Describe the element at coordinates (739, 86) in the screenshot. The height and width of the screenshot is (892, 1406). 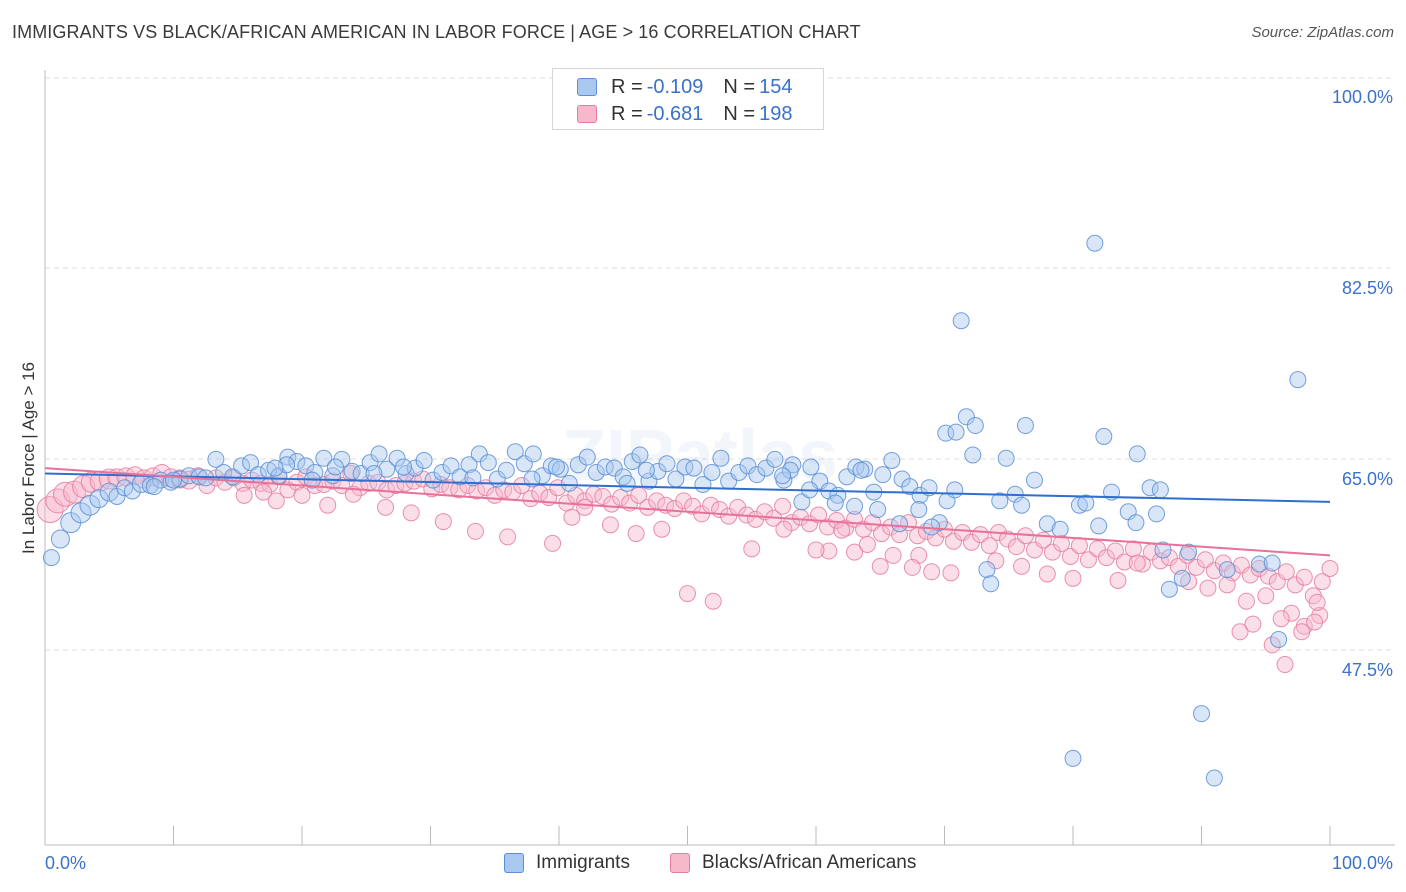
I see `n-label: N =` at that location.